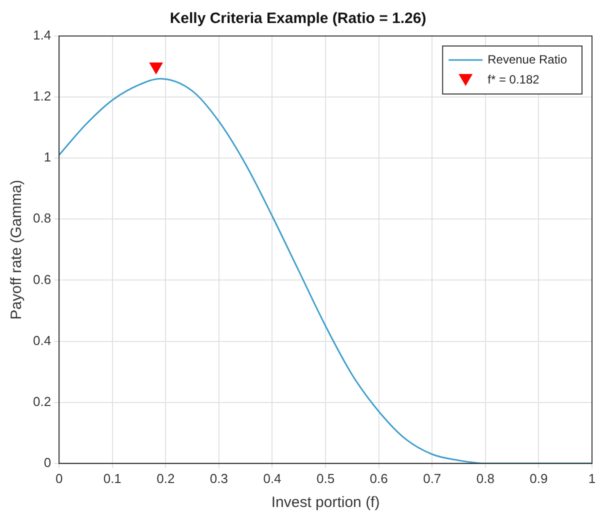 The width and height of the screenshot is (606, 516). Describe the element at coordinates (298, 19) in the screenshot. I see `chart-title: Kelly Criteria Example (Ratio = 1.26)` at that location.